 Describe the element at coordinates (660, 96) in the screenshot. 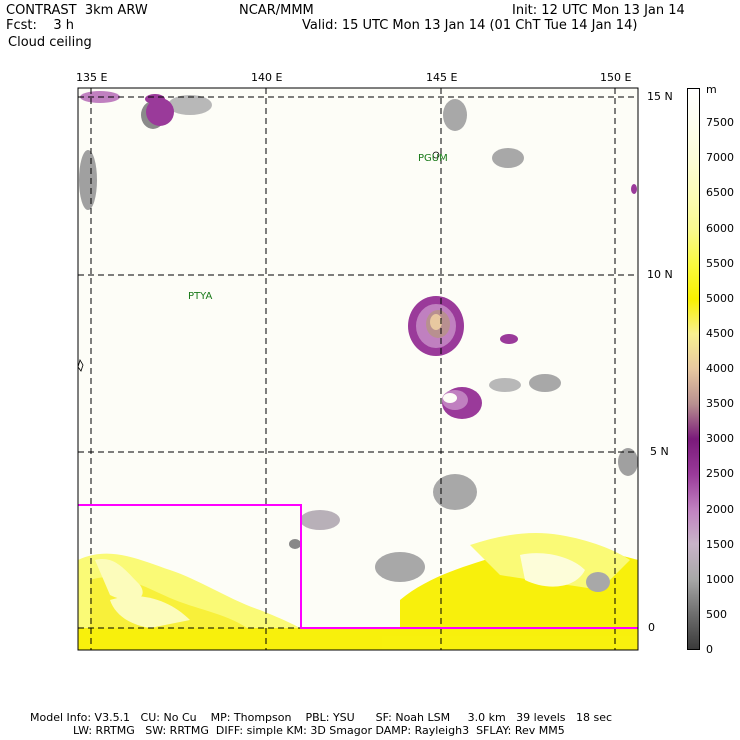

I see `lat-label-15n: 15 N` at that location.